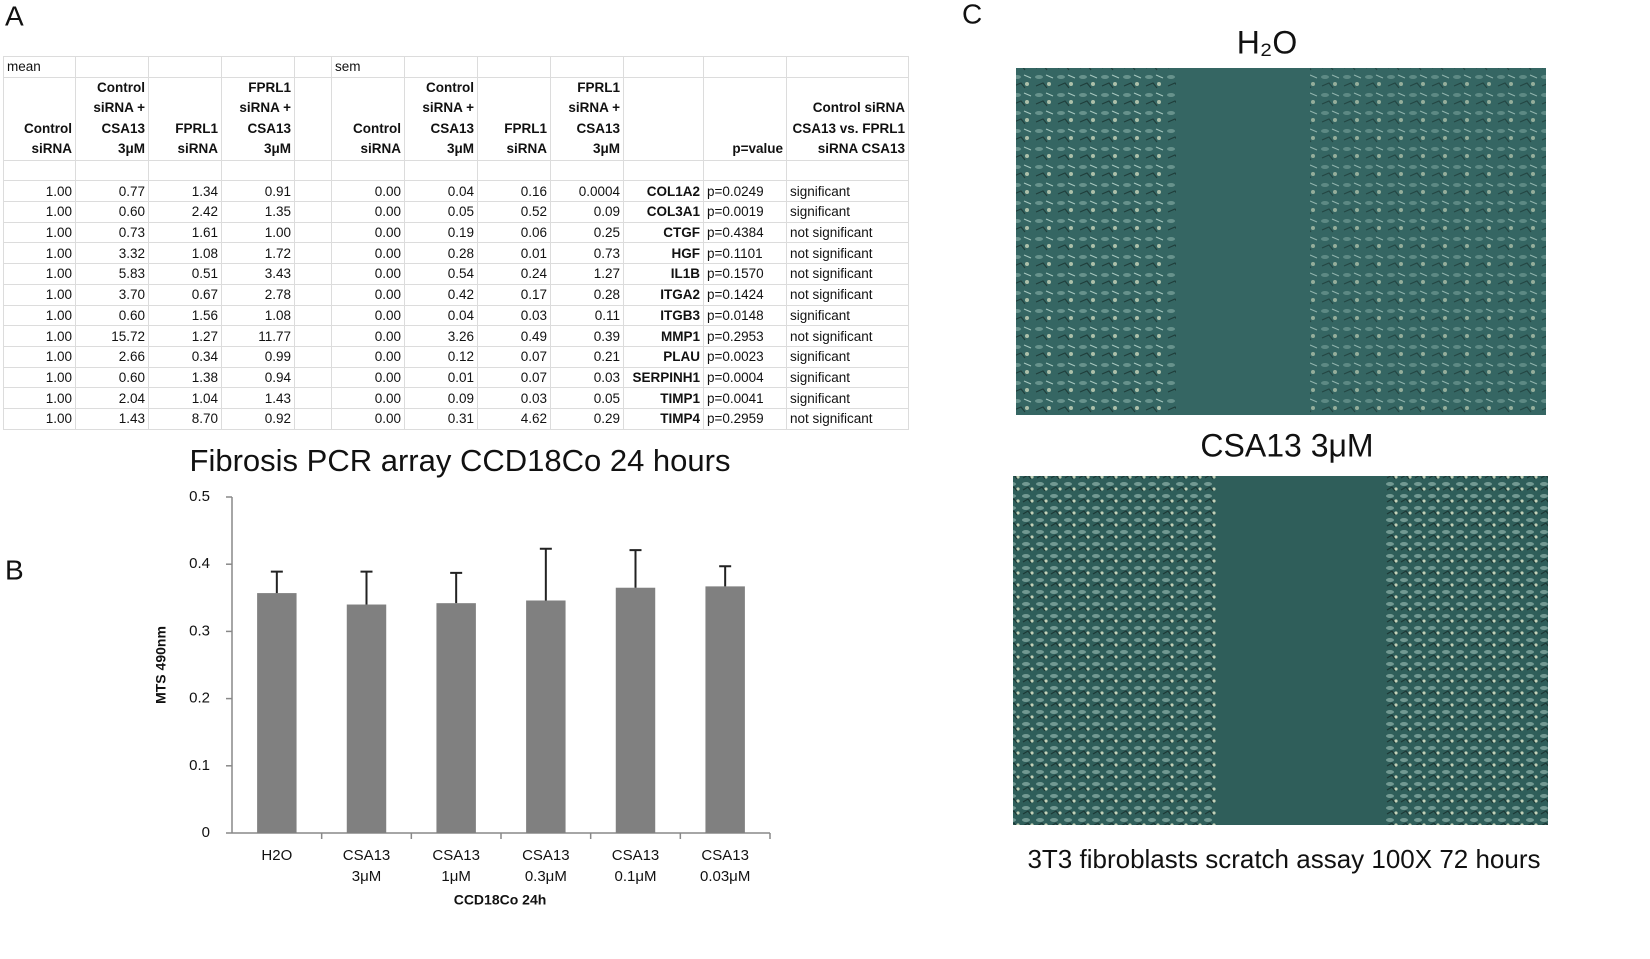 The height and width of the screenshot is (959, 1650). Describe the element at coordinates (745, 212) in the screenshot. I see `p-value: p=0.0019` at that location.